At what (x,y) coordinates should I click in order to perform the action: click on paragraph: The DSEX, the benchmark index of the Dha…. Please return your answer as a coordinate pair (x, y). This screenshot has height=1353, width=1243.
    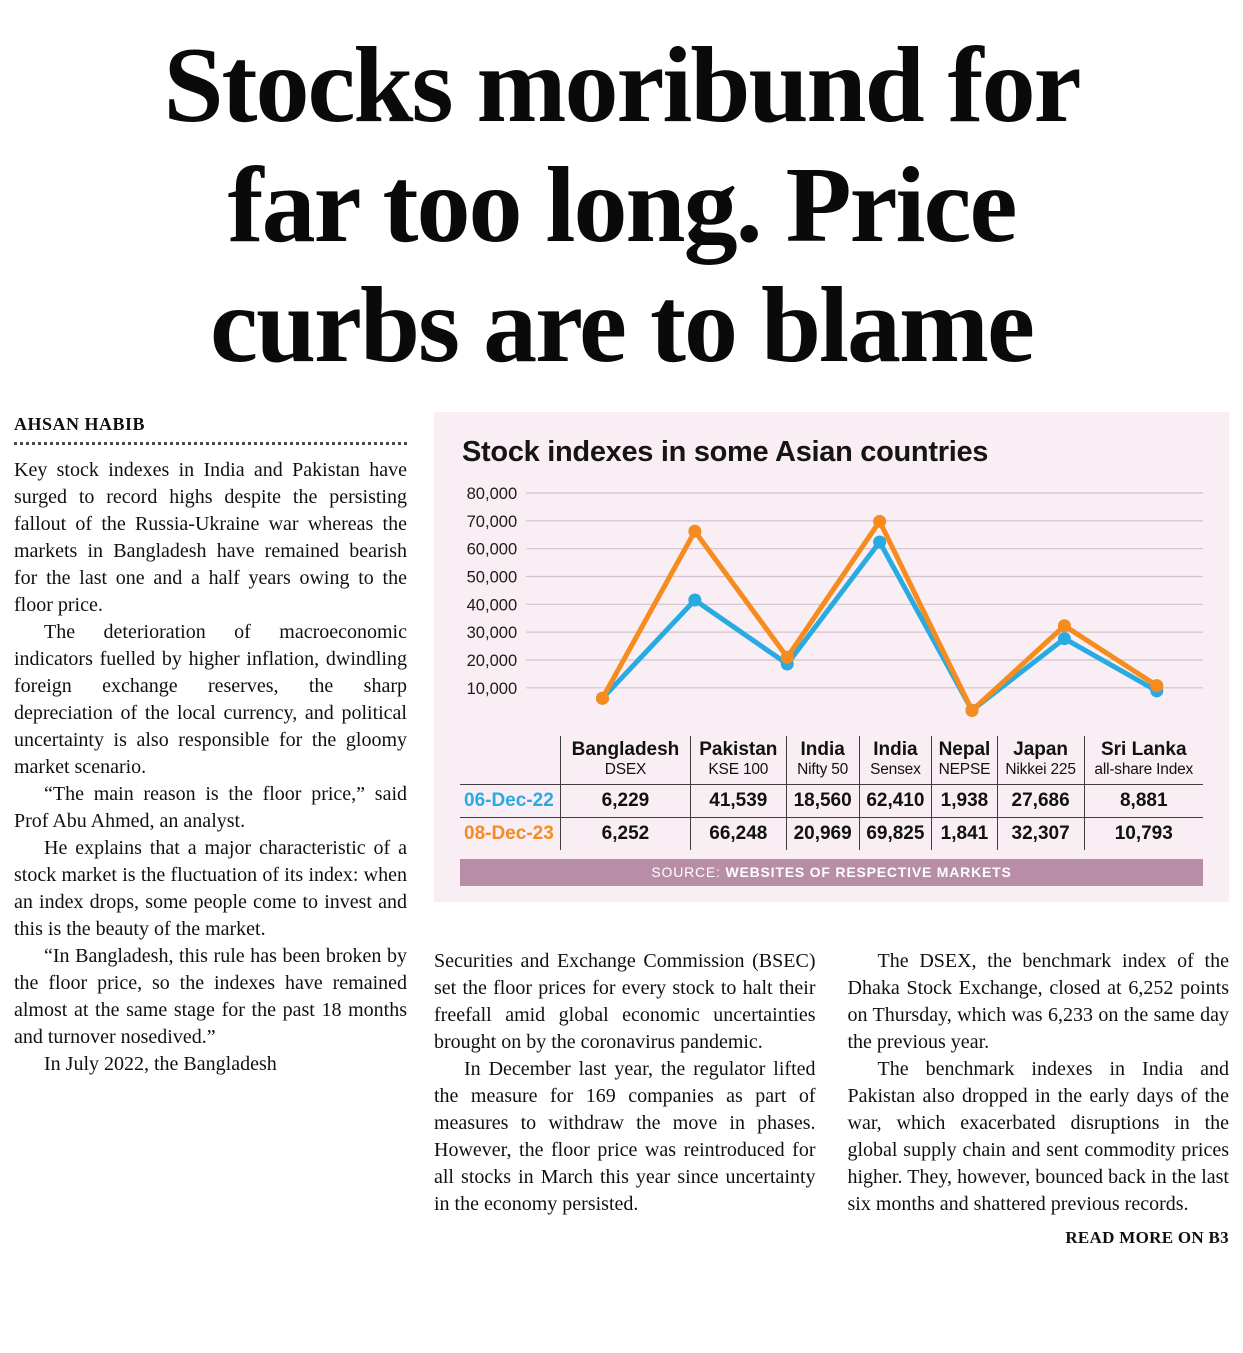
    Looking at the image, I should click on (1038, 1002).